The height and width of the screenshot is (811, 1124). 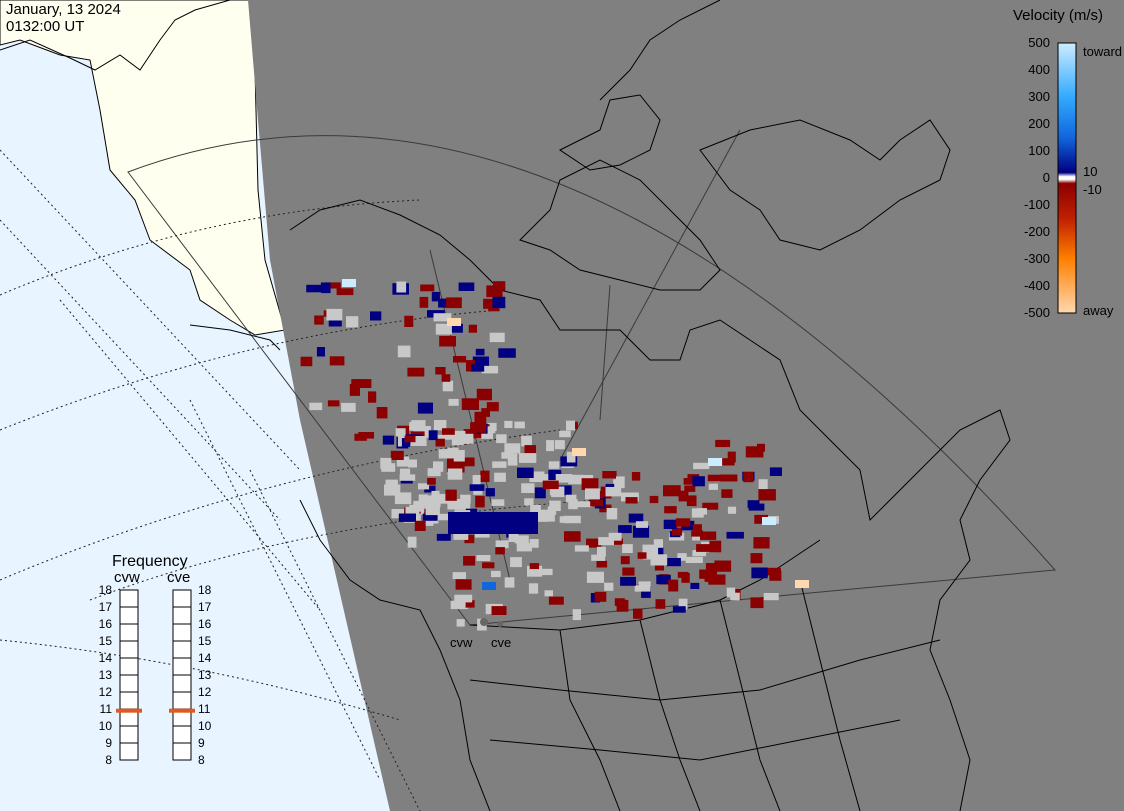 What do you see at coordinates (1037, 285) in the screenshot?
I see `colorbar-tick-label: -400` at bounding box center [1037, 285].